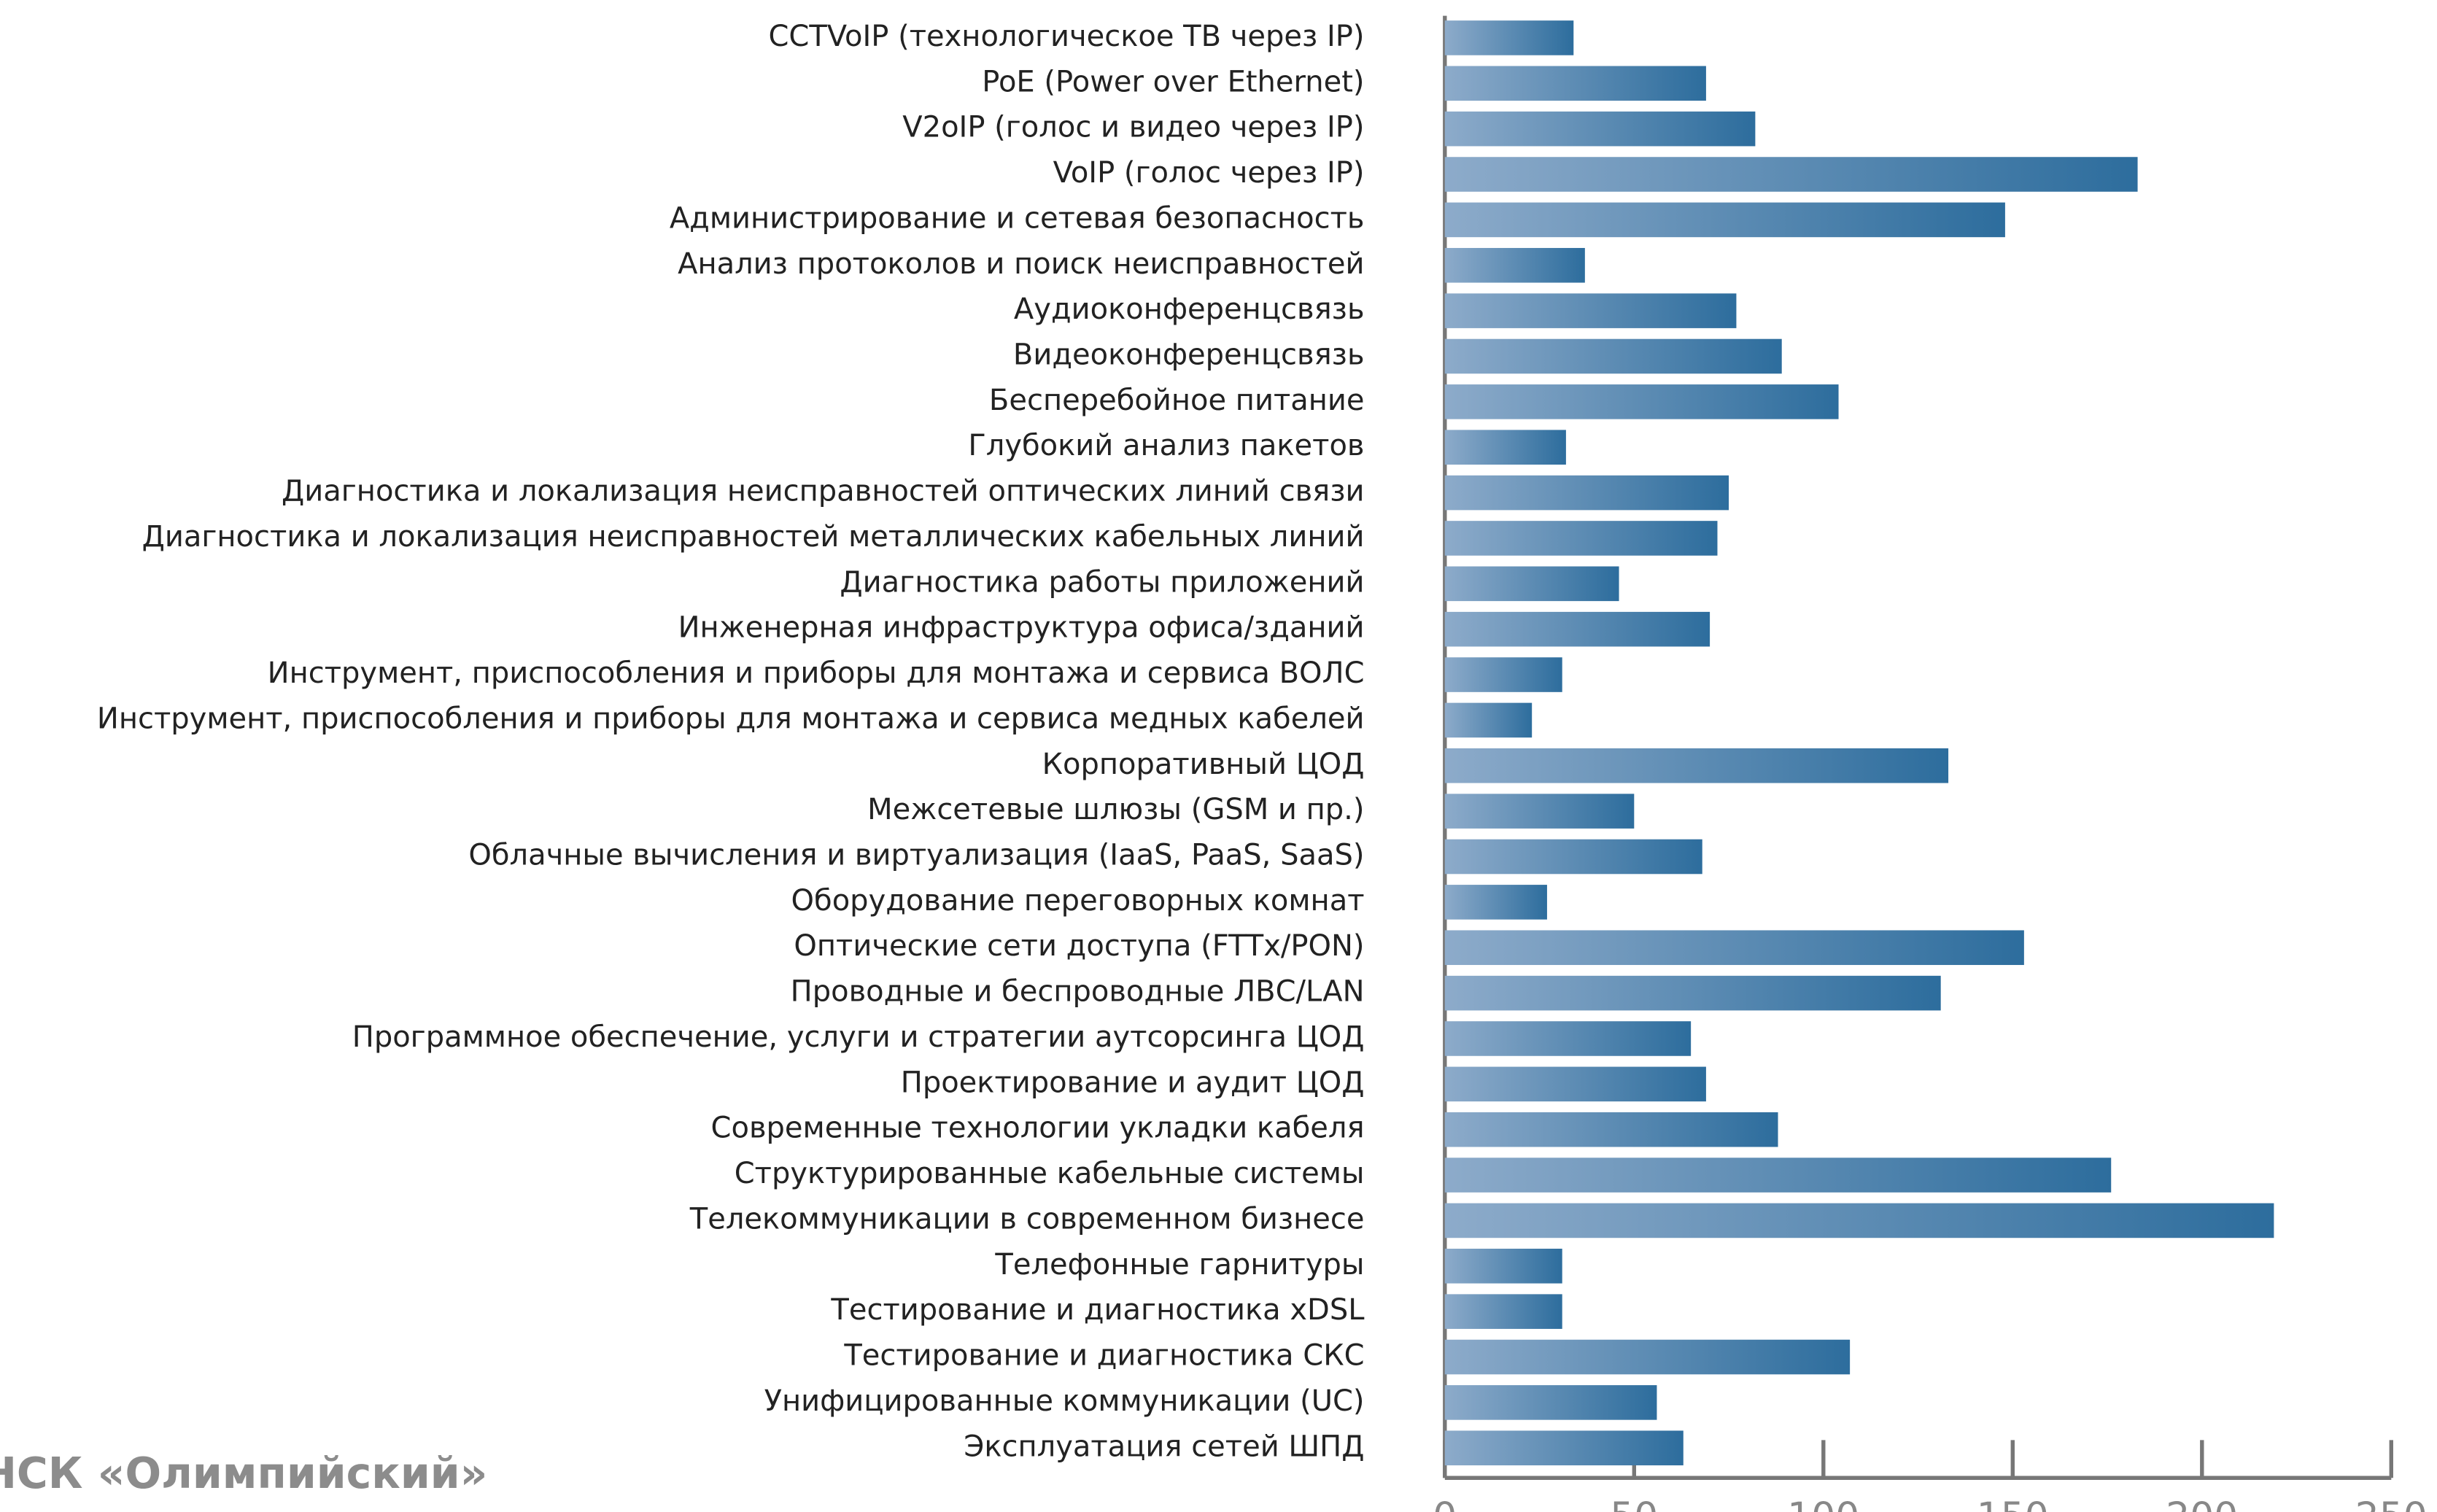 Image resolution: width=2437 pixels, height=1512 pixels. What do you see at coordinates (1189, 309) in the screenshot?
I see `category-label: Аудиоконференцсвязь` at bounding box center [1189, 309].